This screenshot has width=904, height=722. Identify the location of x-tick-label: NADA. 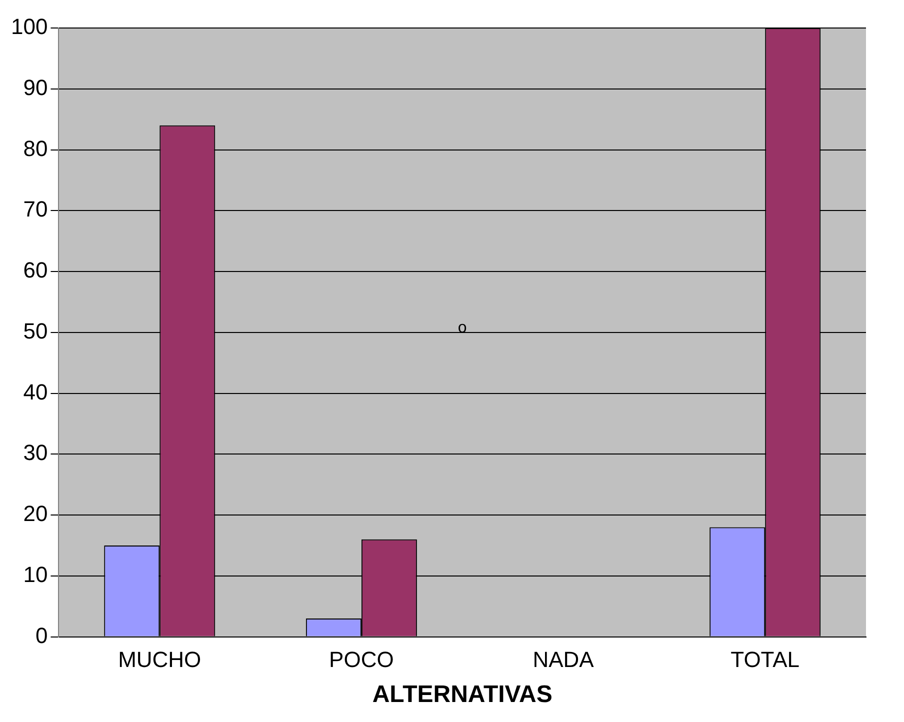
(563, 659).